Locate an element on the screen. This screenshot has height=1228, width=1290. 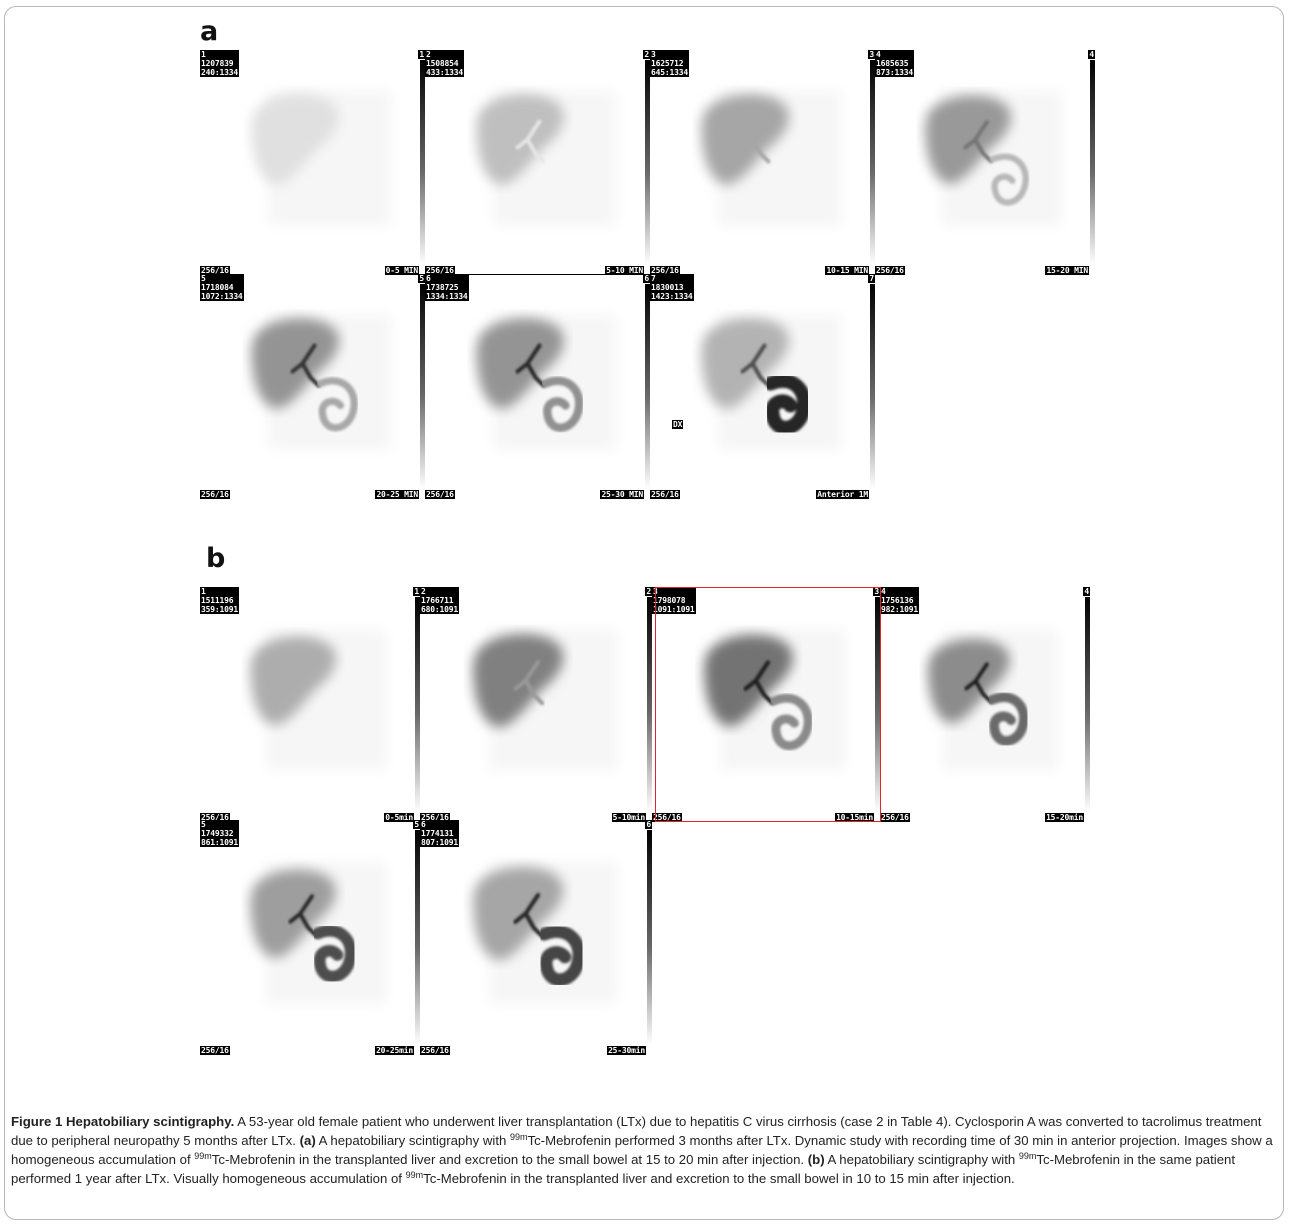
panel-a-frame-4: 4 1685635 873:1334 256/16 15-20 MIN 4 is located at coordinates (985, 162).